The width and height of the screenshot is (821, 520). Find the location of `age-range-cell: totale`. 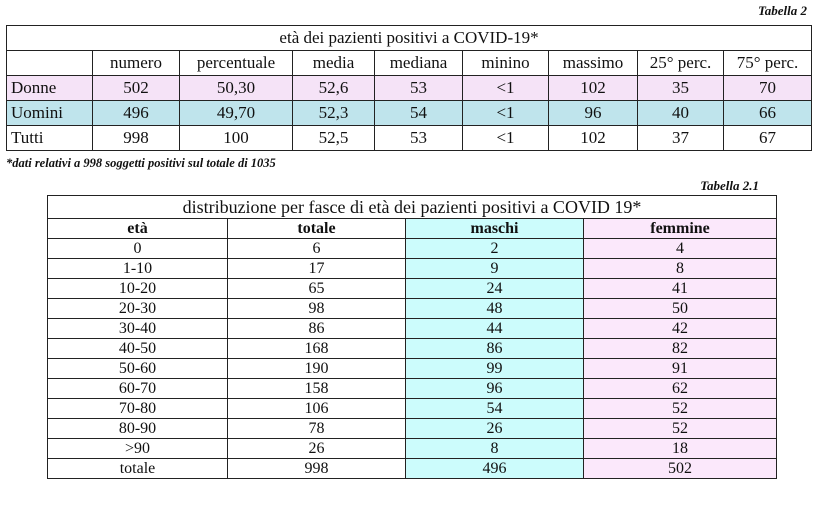

age-range-cell: totale is located at coordinates (137, 468).